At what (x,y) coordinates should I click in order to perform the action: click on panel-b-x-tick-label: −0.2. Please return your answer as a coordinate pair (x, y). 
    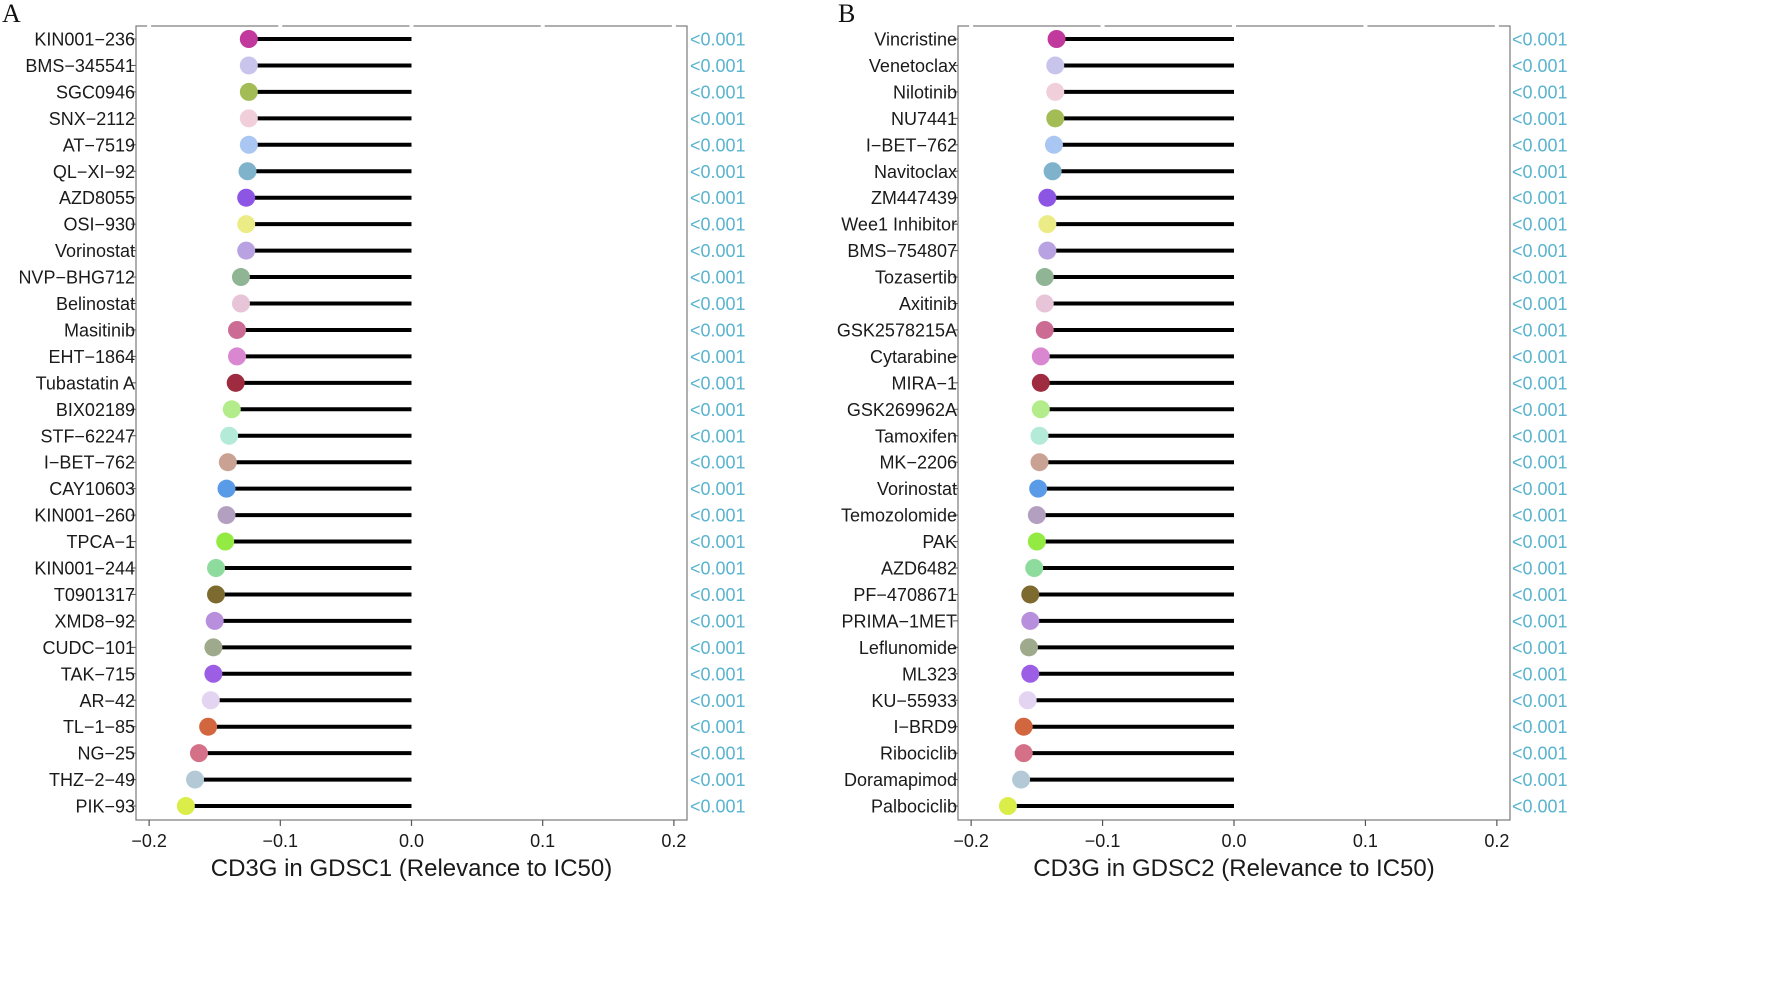
    Looking at the image, I should click on (971, 841).